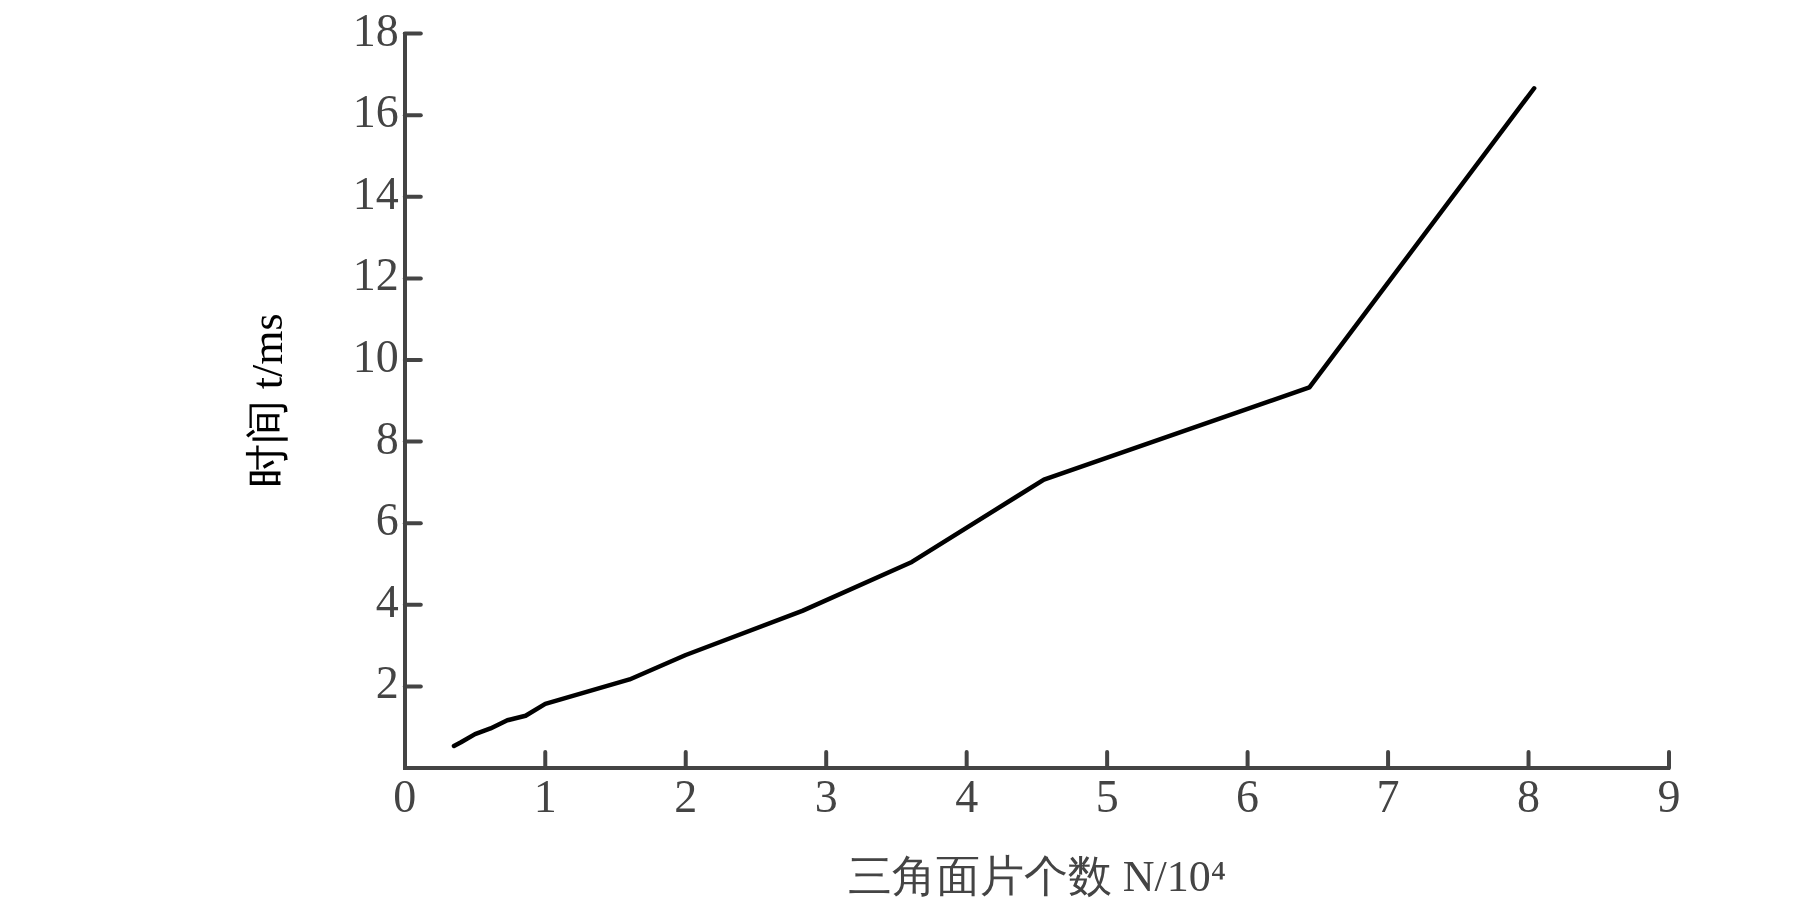  I want to click on x-tick-label: 9, so click(1669, 796).